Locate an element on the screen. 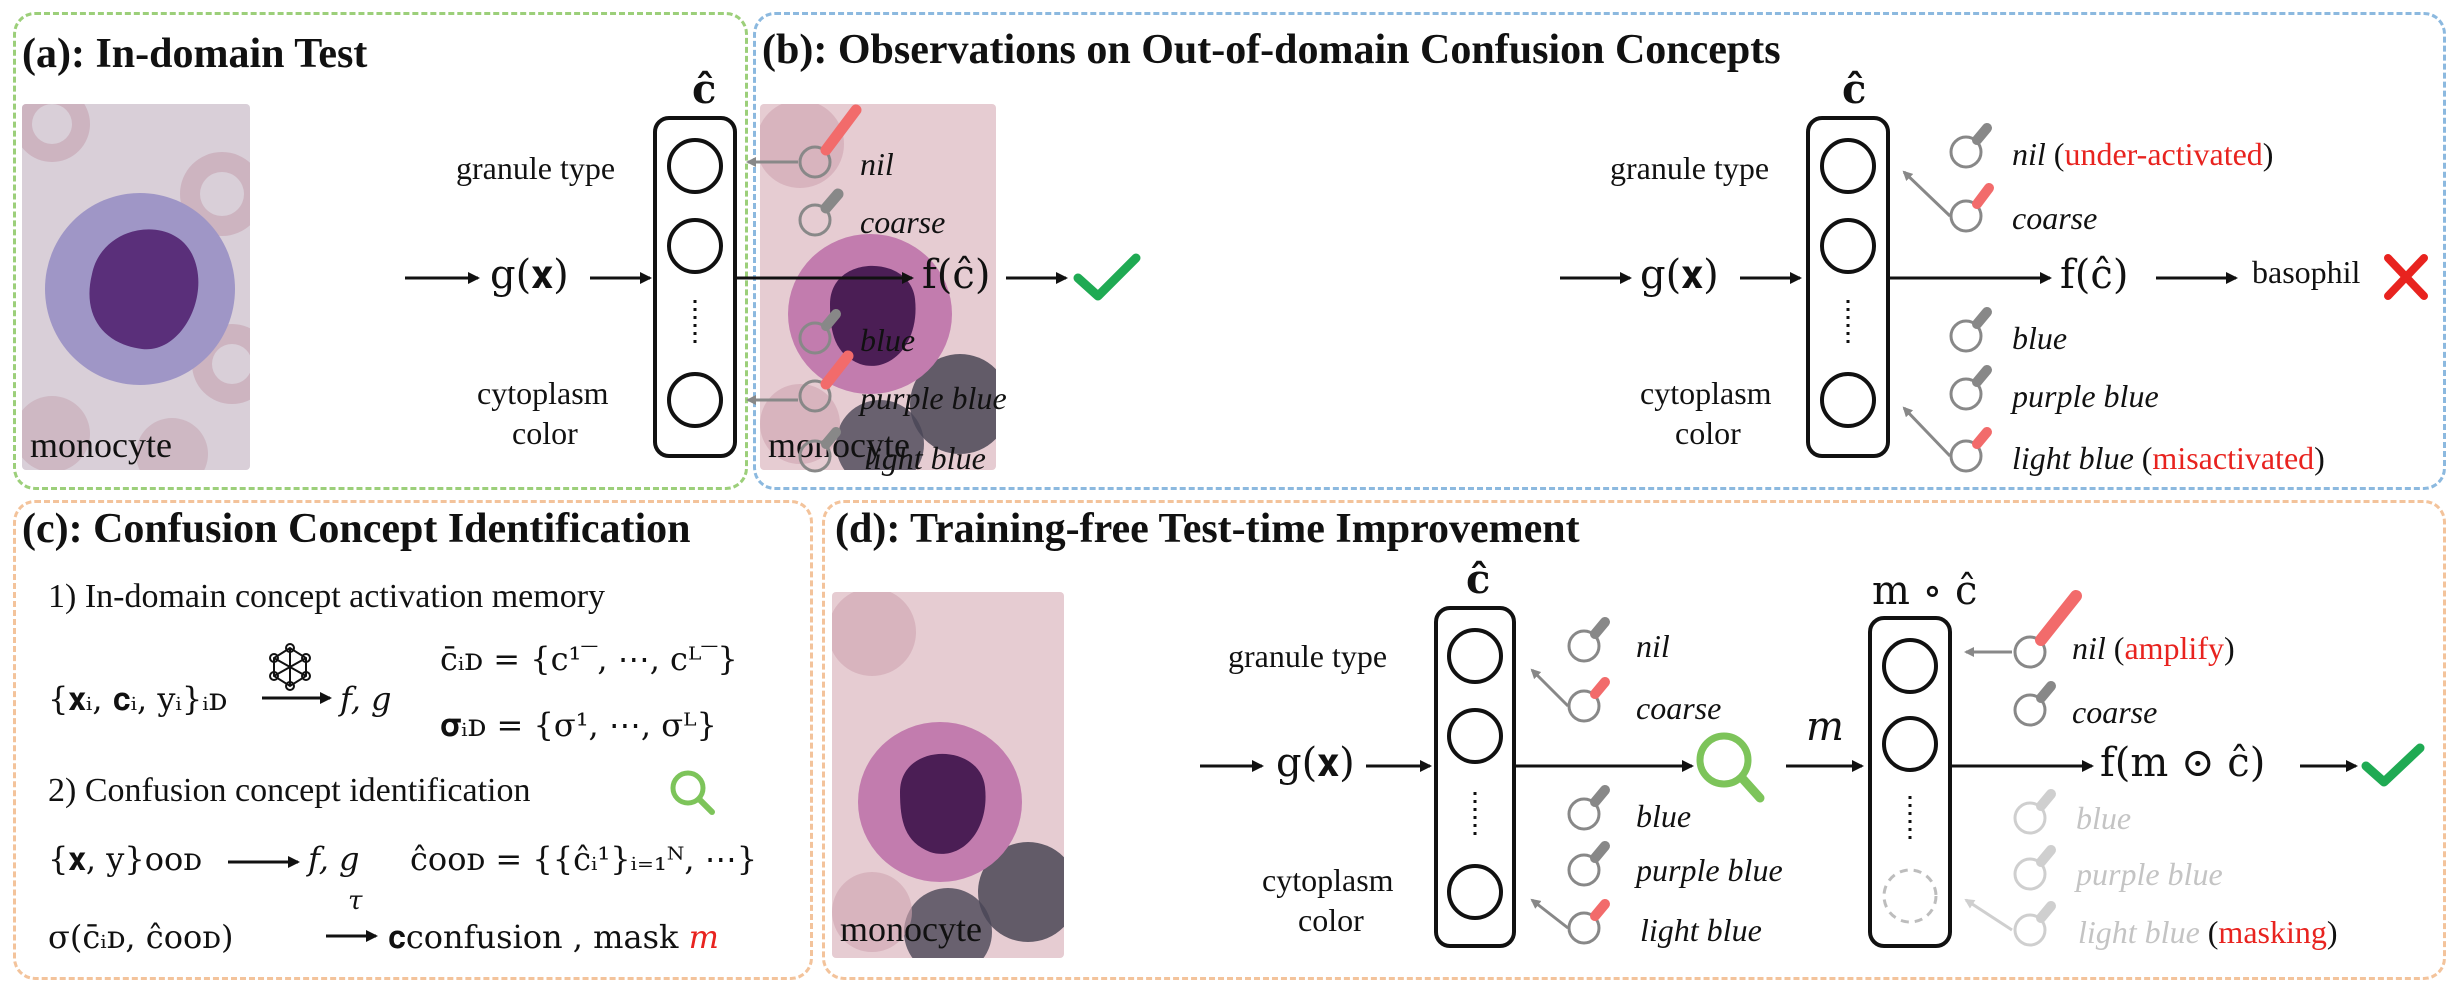 The height and width of the screenshot is (992, 2453). panel-c-title: (c): Confusion Concept Identification is located at coordinates (356, 529).